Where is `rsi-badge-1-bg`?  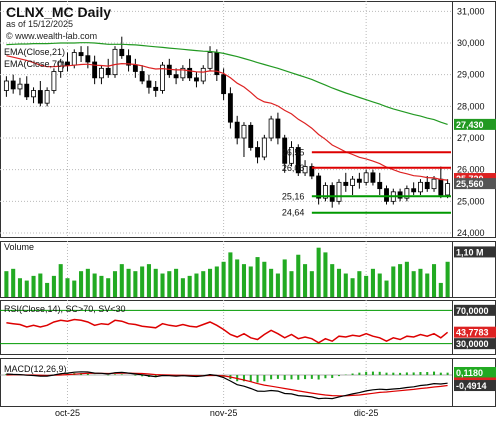
rsi-badge-1-bg is located at coordinates (475, 332).